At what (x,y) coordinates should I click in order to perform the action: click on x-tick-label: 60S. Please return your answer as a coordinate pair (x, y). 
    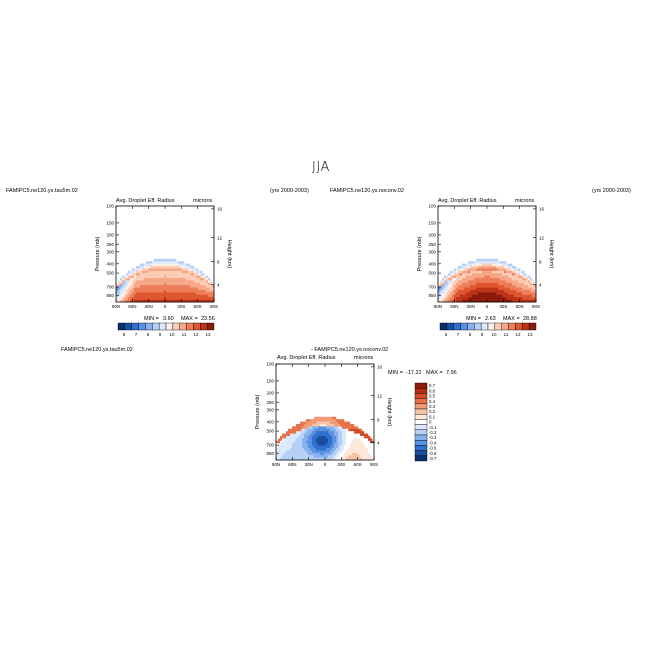
    Looking at the image, I should click on (198, 306).